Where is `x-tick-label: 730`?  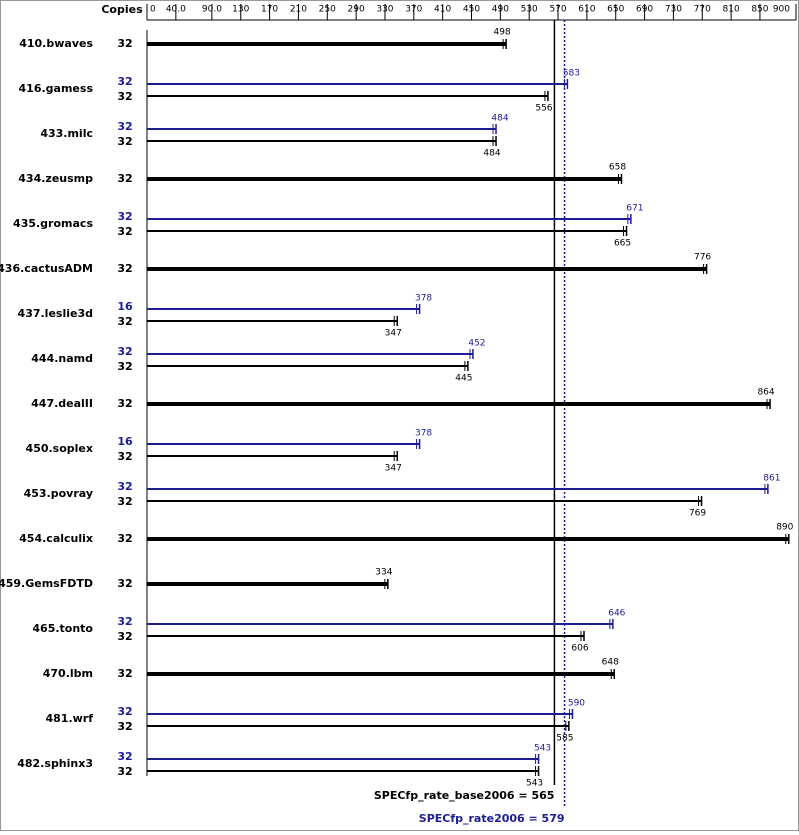
x-tick-label: 730 is located at coordinates (673, 10).